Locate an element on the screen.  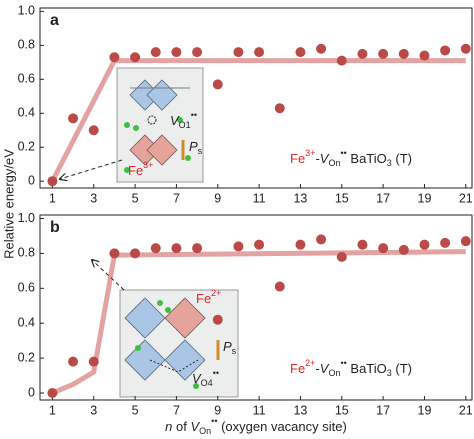
x-label-sub: On is located at coordinates (205, 431).